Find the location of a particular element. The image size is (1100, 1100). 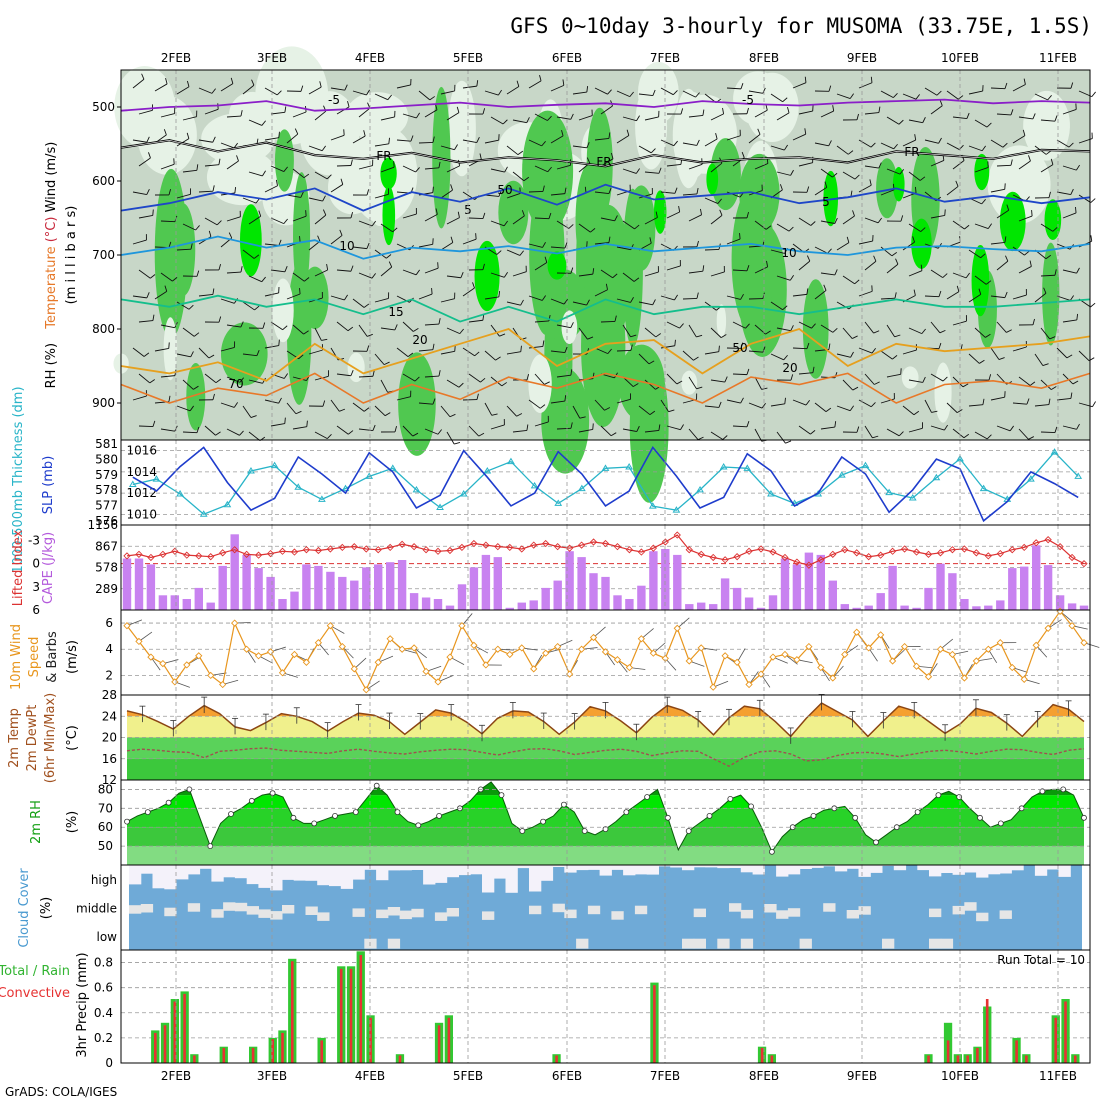

rh-saturated-region is located at coordinates (1012, 221).